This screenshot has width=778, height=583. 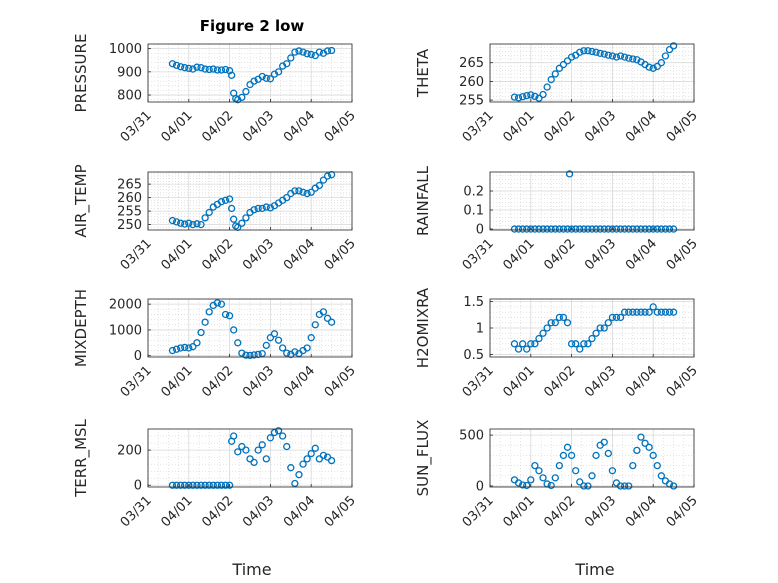 What do you see at coordinates (81, 200) in the screenshot?
I see `y-axis-label-air_temp: AIR_TEMP` at bounding box center [81, 200].